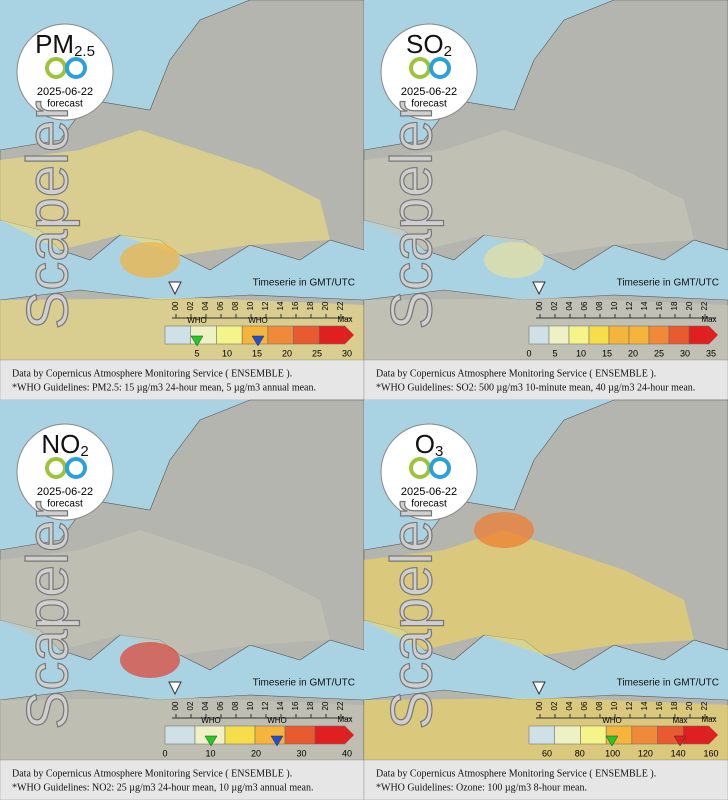 The width and height of the screenshot is (728, 800). I want to click on brand: Scapeler, so click(411, 615).